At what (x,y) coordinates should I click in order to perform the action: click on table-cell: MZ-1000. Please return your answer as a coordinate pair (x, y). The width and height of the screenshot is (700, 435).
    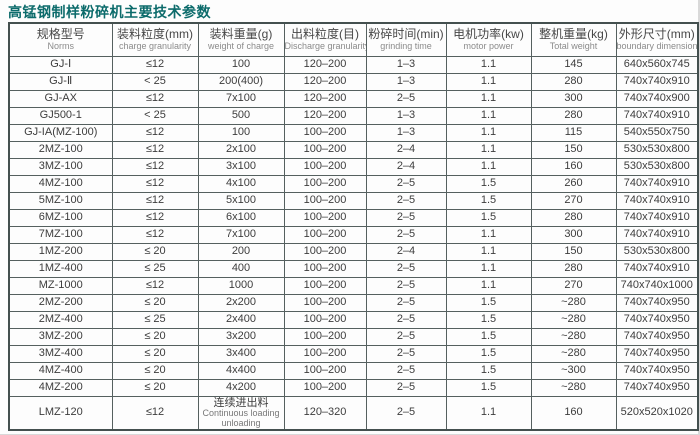
    Looking at the image, I should click on (60, 285).